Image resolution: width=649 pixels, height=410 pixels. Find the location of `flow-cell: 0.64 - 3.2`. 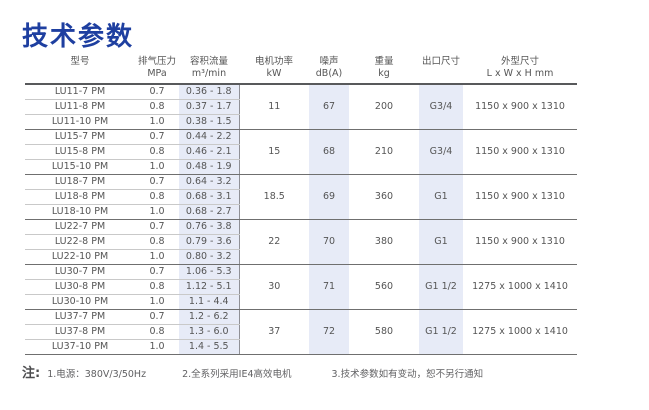

flow-cell: 0.64 - 3.2 is located at coordinates (209, 182).